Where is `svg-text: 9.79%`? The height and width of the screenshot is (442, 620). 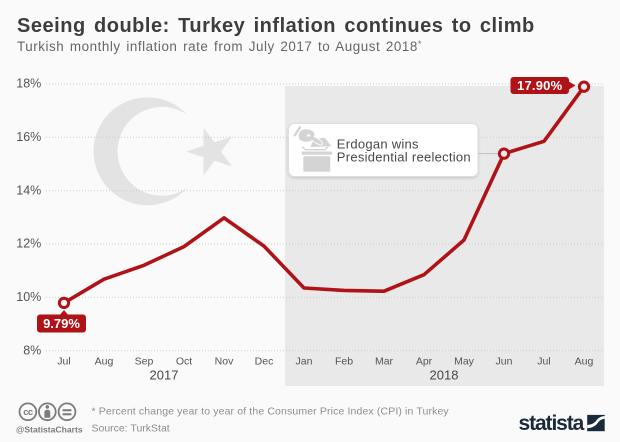 svg-text: 9.79% is located at coordinates (61, 323).